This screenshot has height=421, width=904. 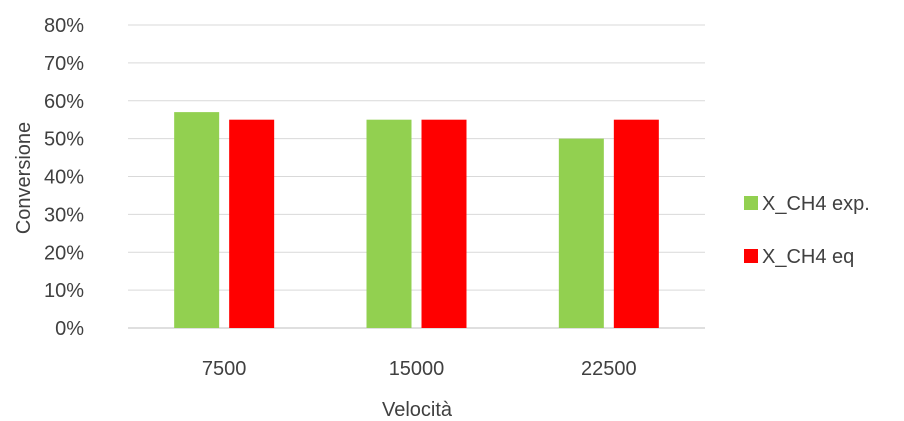 I want to click on y-axis-ticks: 0% 10% 20% 30% 40% 50% 60% 70% 80%, so click(x=64, y=177).